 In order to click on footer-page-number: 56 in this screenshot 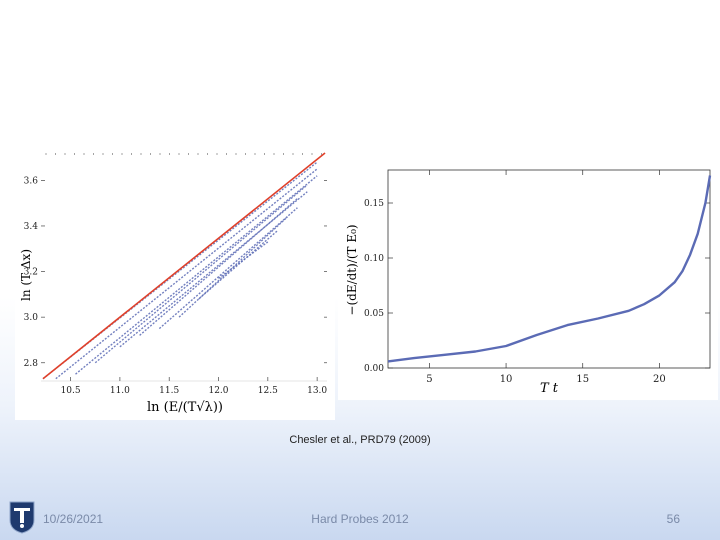, I will do `click(673, 519)`.